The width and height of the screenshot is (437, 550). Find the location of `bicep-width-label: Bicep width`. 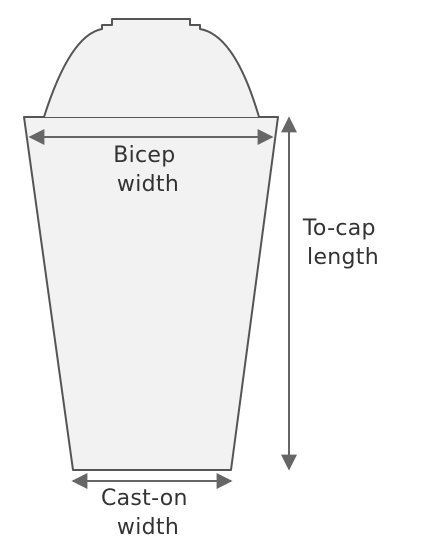

bicep-width-label: Bicep width is located at coordinates (148, 170).